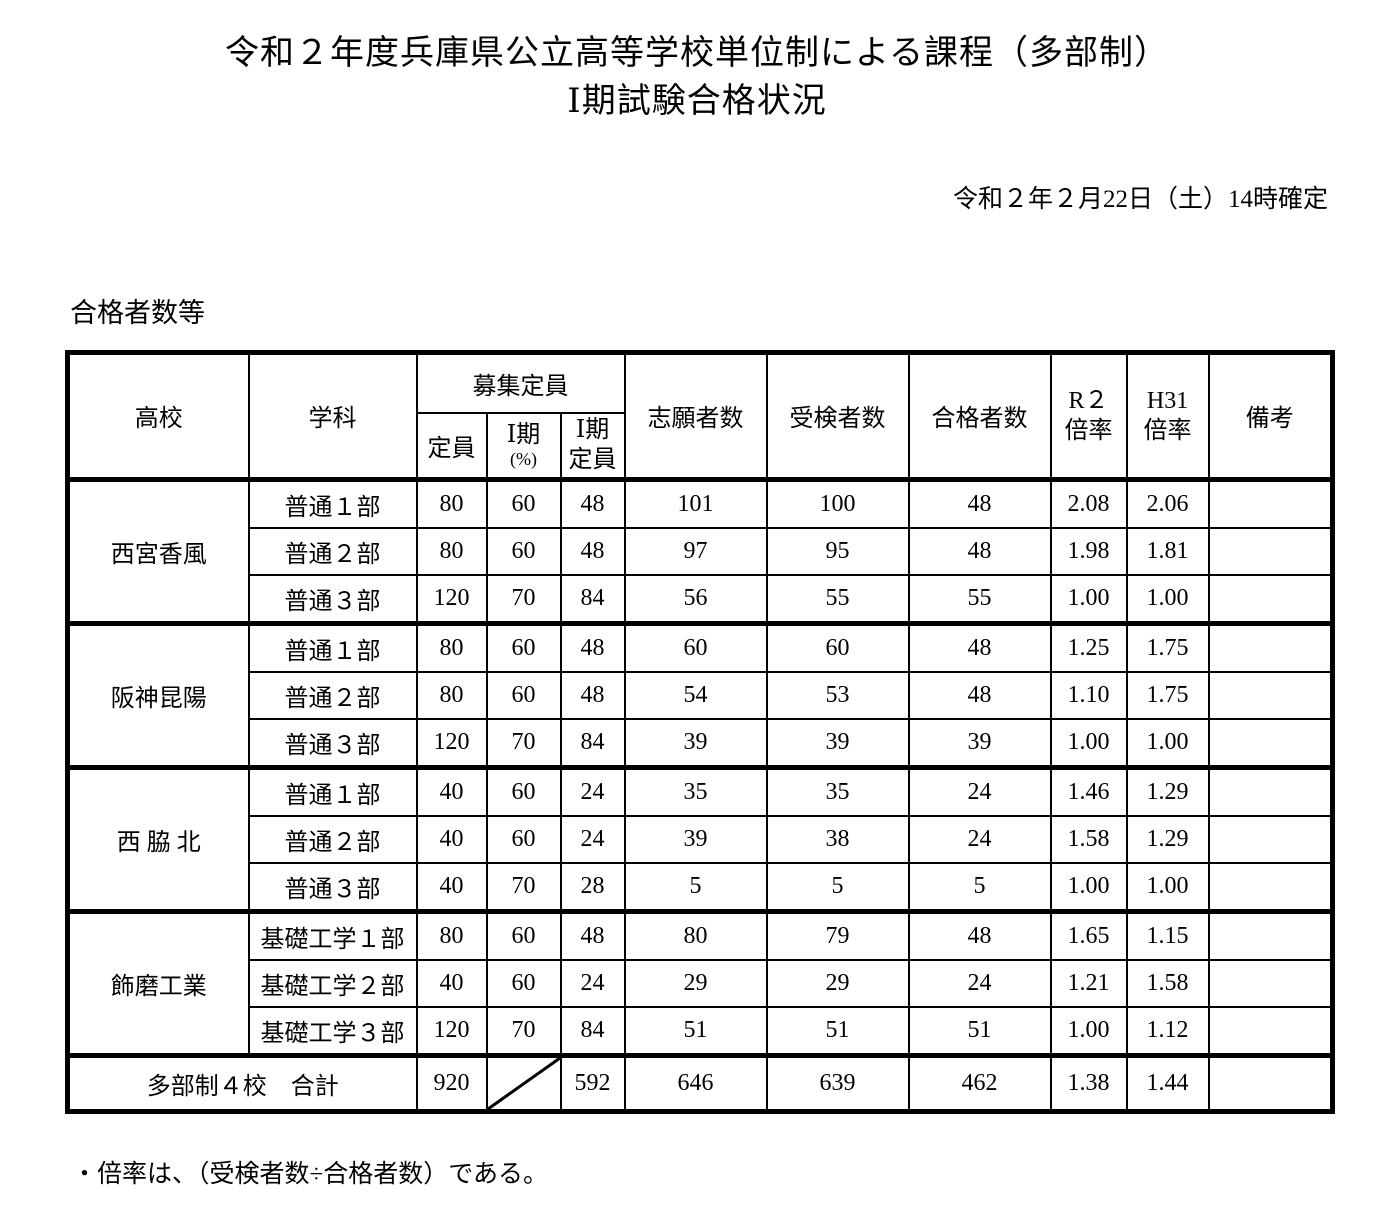  Describe the element at coordinates (837, 1082) in the screenshot. I see `total-examinees-cell: 639` at that location.